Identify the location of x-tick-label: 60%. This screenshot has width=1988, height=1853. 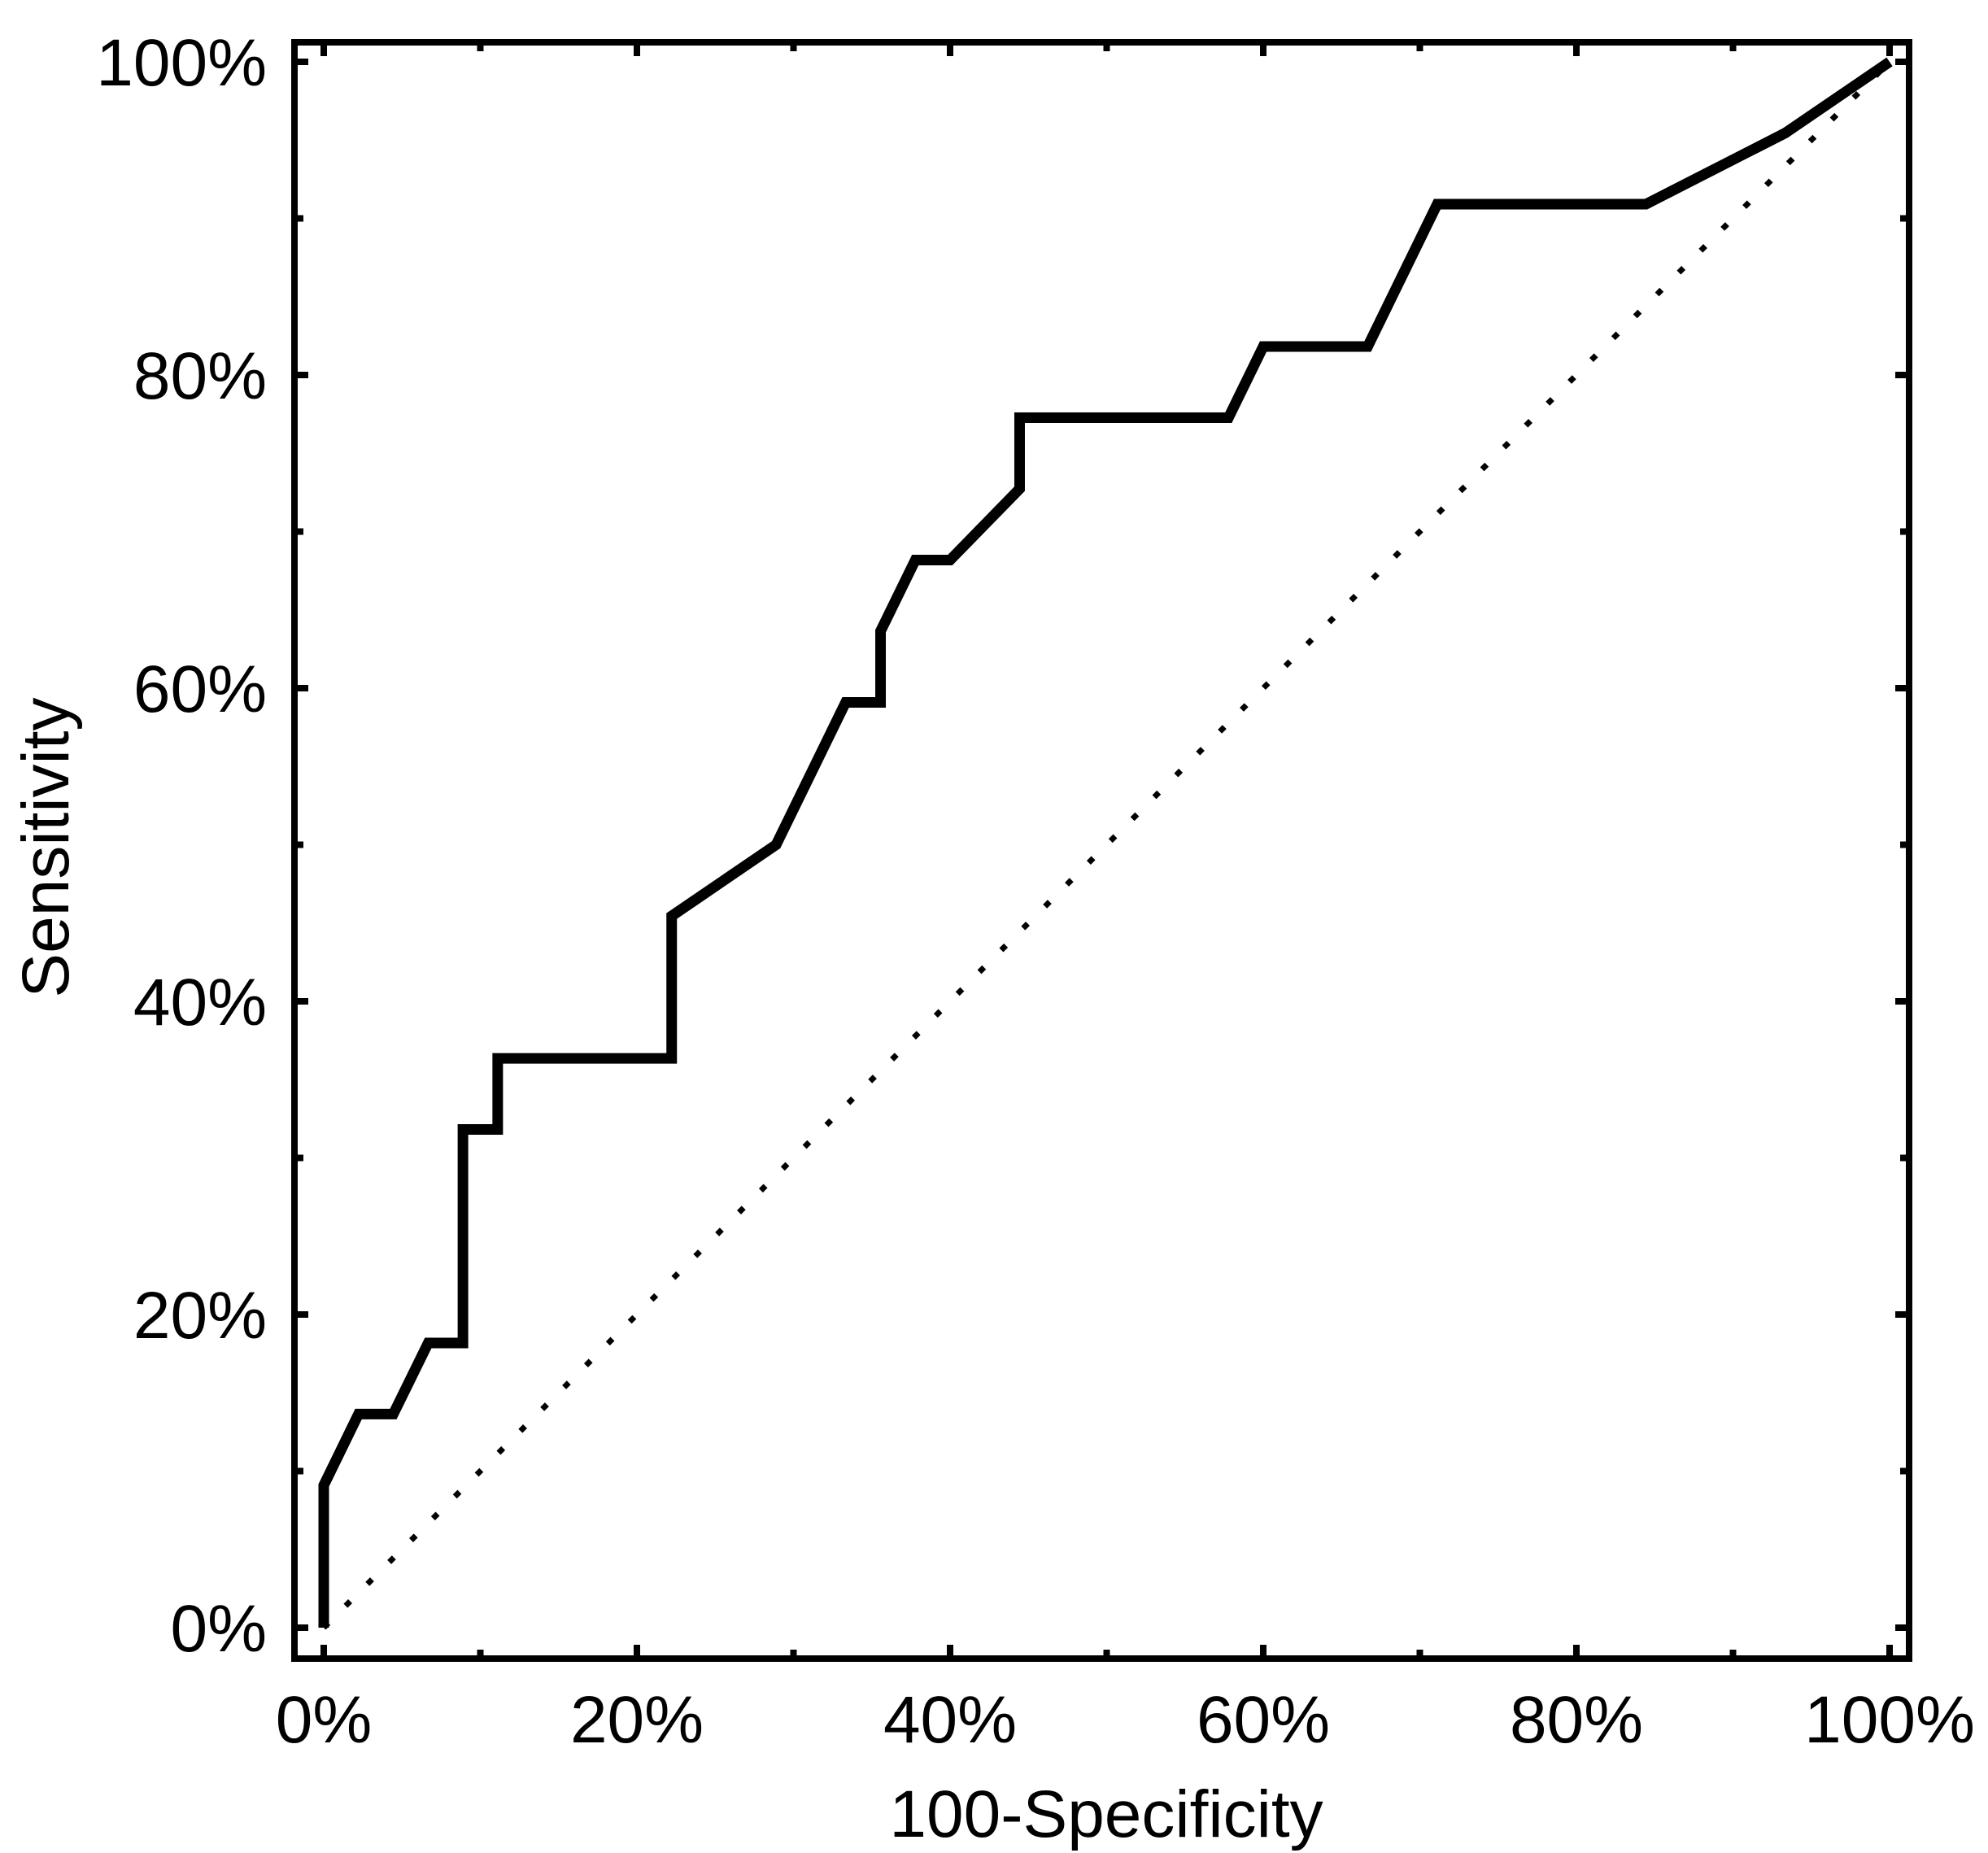
(1263, 1720).